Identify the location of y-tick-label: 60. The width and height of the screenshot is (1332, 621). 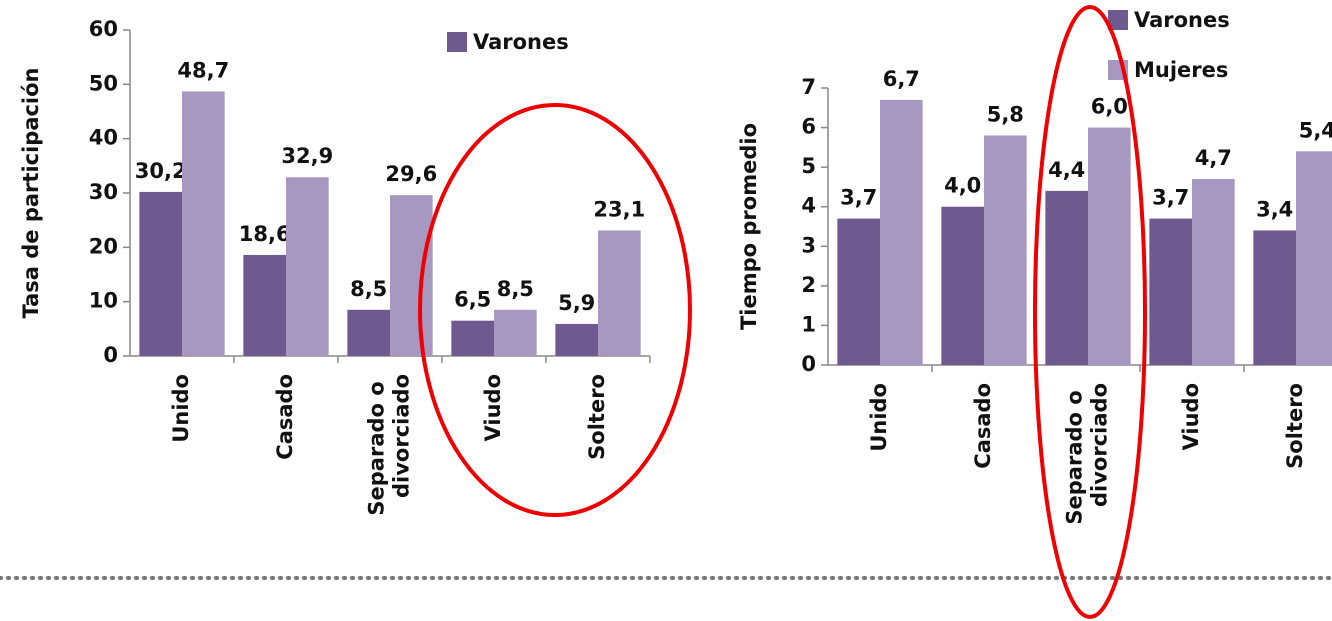
(103, 29).